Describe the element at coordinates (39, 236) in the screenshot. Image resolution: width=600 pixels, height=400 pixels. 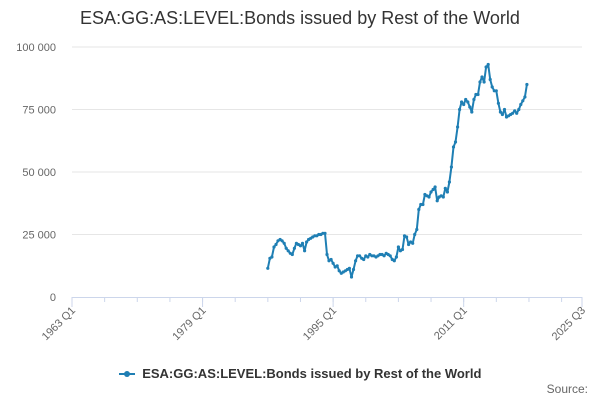
I see `y-tick-label: 25 000` at that location.